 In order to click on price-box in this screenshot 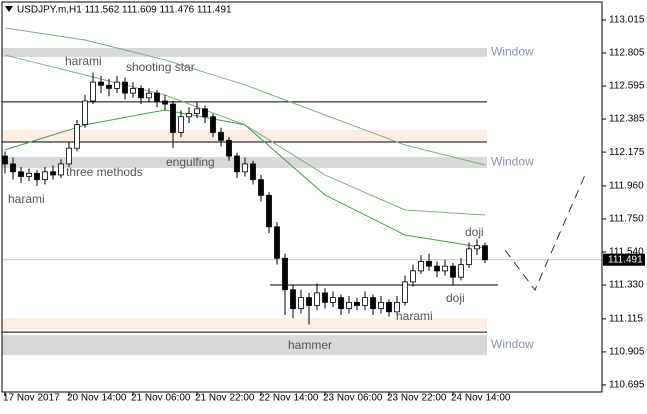, I will do `click(624, 259)`.